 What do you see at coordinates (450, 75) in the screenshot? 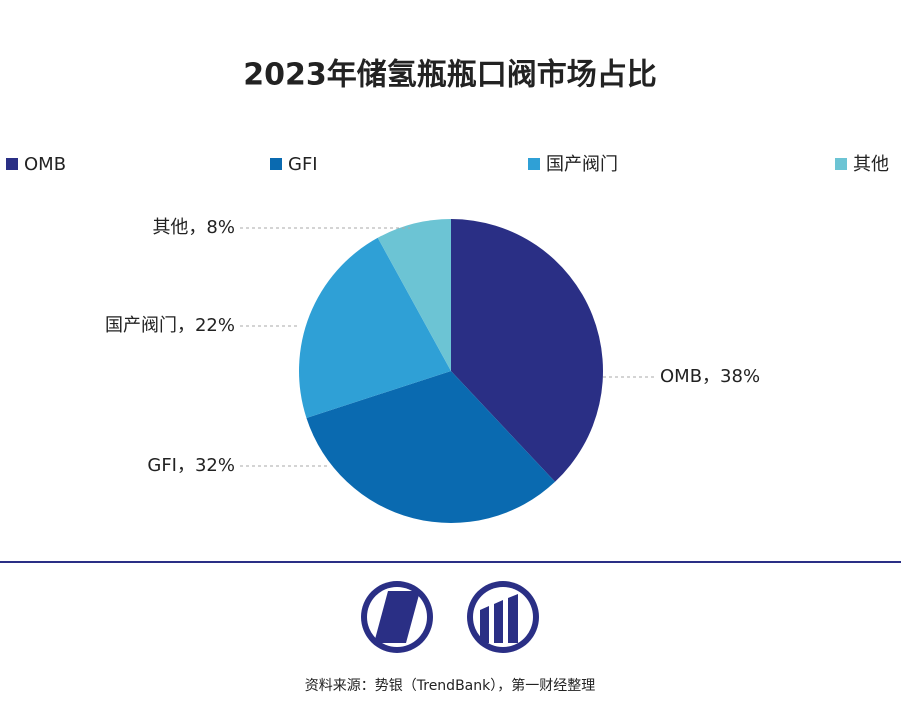
I see `chart-title: 2023年储氢瓶瓶口阀市场占比` at bounding box center [450, 75].